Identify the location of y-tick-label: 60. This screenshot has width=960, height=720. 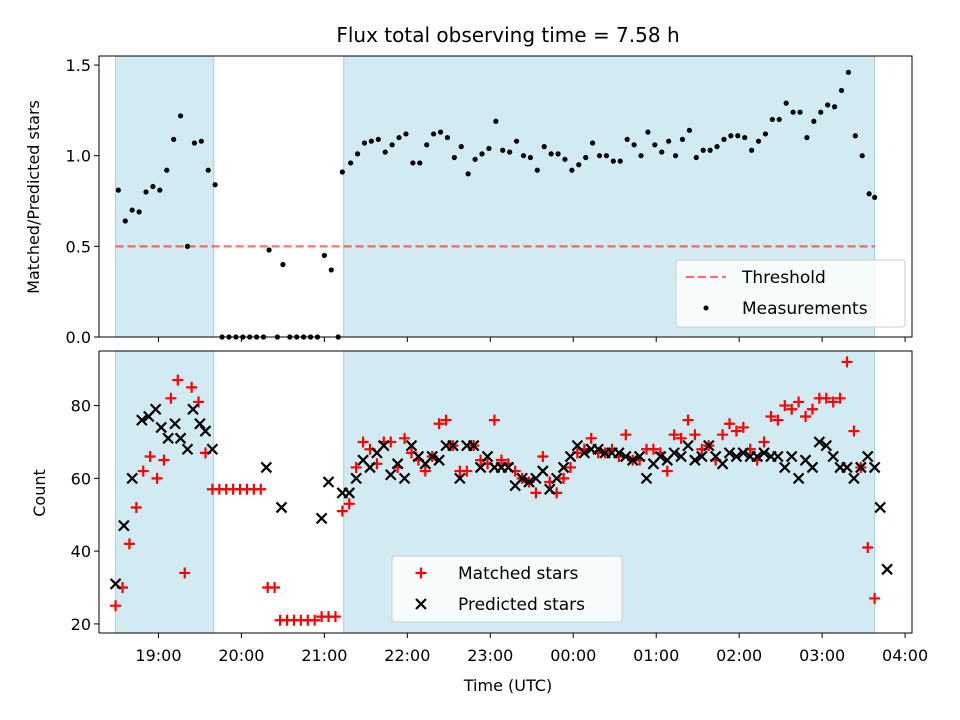
(81, 478).